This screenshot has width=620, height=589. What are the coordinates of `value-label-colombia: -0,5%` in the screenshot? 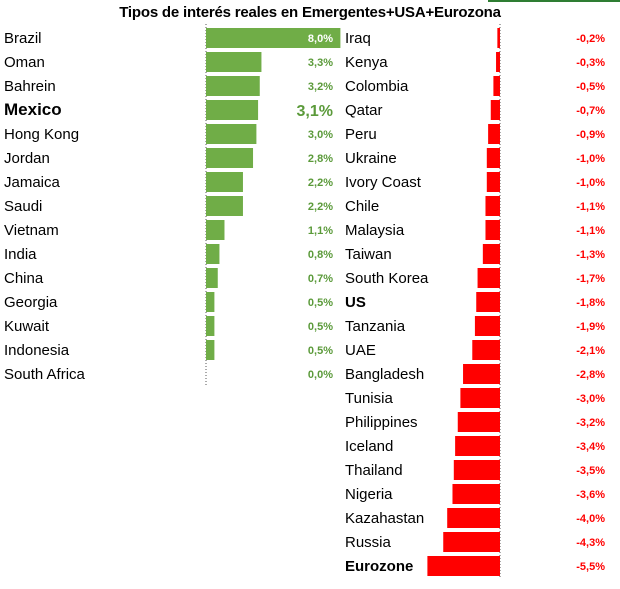 It's located at (590, 87).